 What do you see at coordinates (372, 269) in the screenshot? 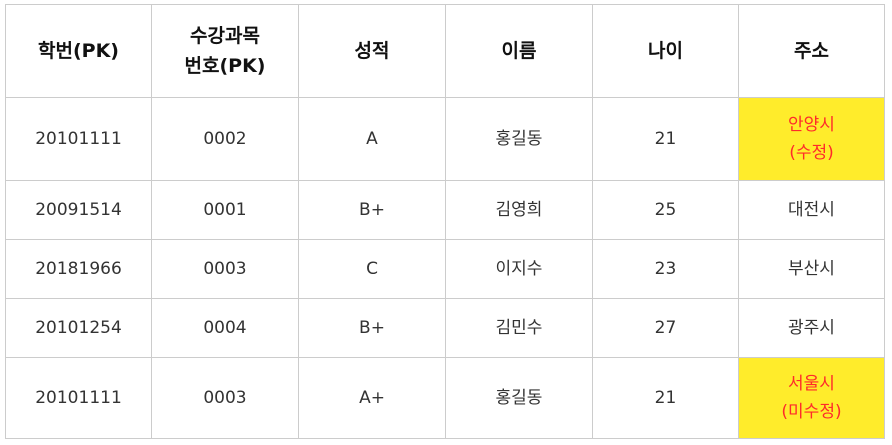
I see `cell-grade: C` at bounding box center [372, 269].